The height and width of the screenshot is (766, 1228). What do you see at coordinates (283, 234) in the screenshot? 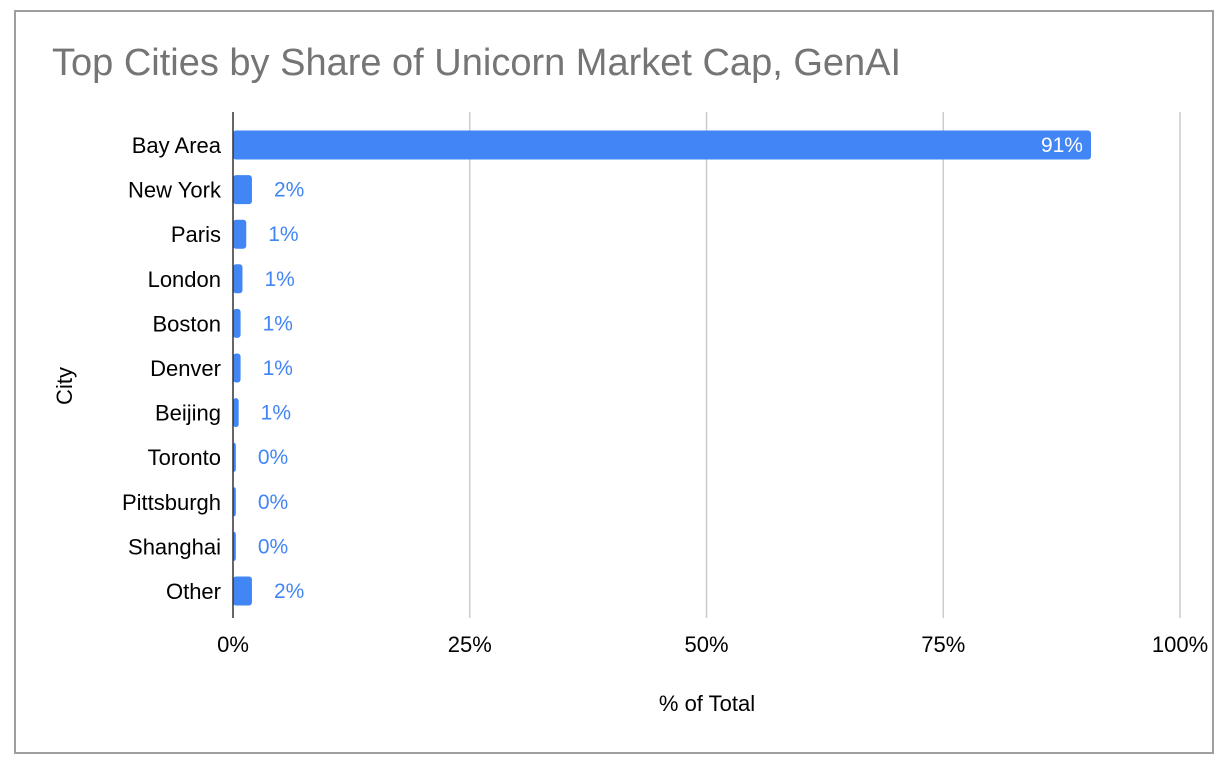
I see `data-label-paris: 1%` at bounding box center [283, 234].